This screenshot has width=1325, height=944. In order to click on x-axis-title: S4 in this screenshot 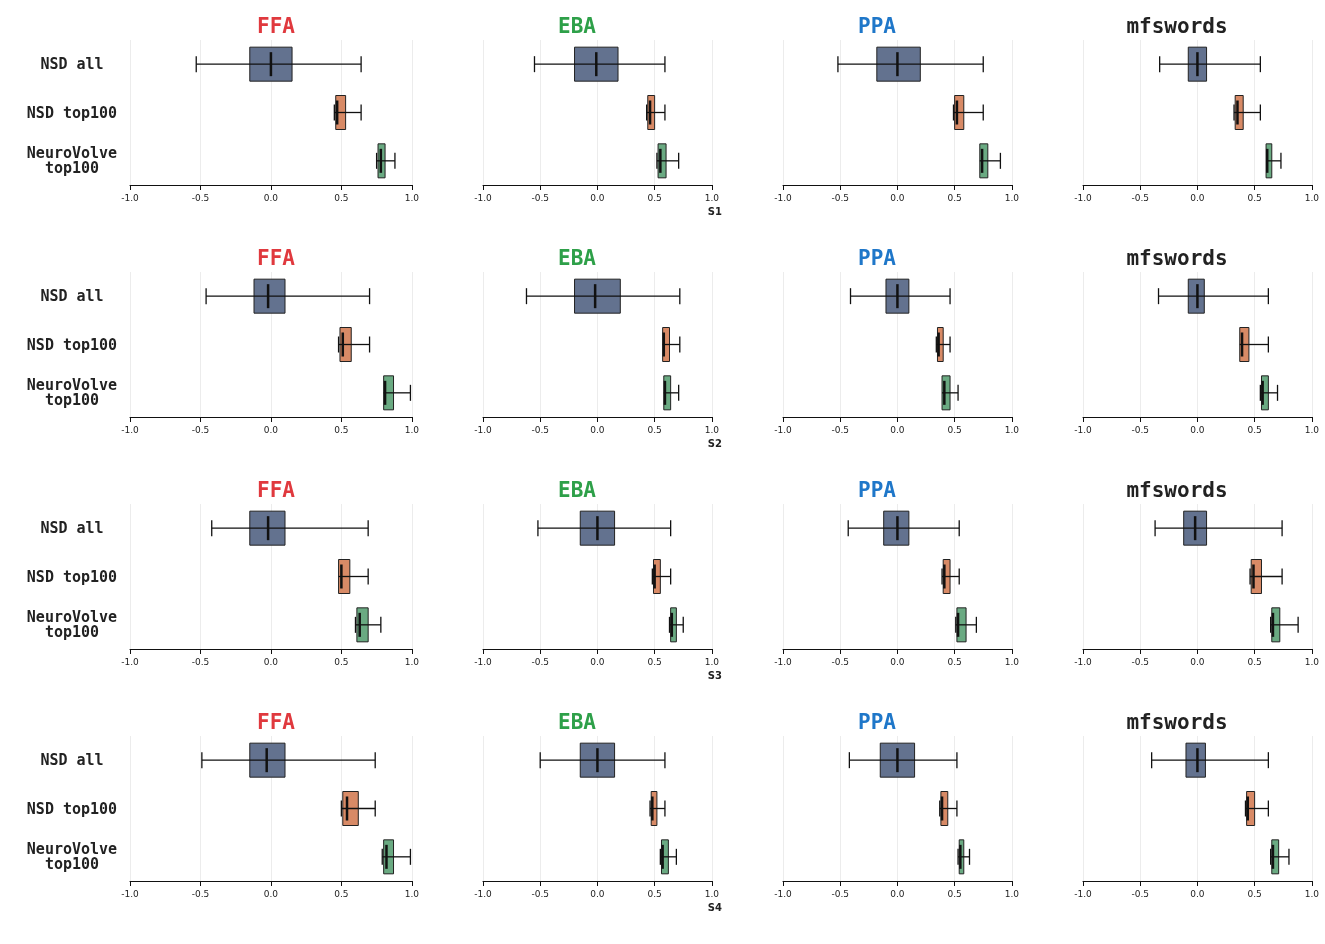, I will do `click(715, 907)`.